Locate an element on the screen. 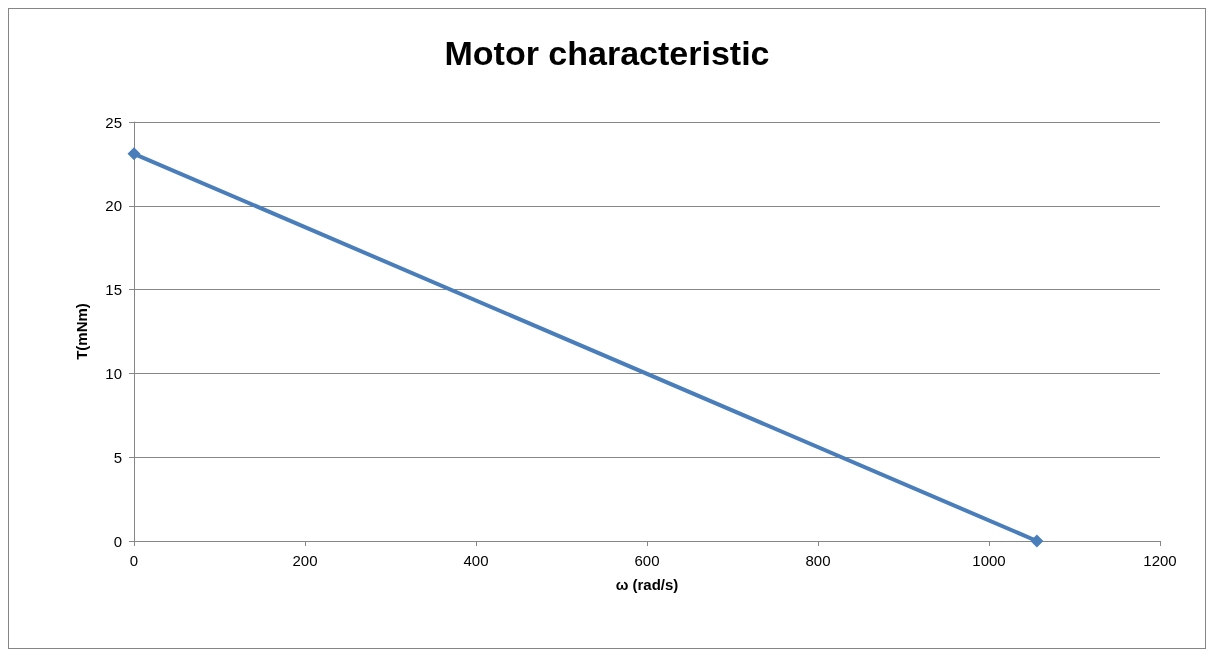  y-tick-label: 5 is located at coordinates (117, 457).